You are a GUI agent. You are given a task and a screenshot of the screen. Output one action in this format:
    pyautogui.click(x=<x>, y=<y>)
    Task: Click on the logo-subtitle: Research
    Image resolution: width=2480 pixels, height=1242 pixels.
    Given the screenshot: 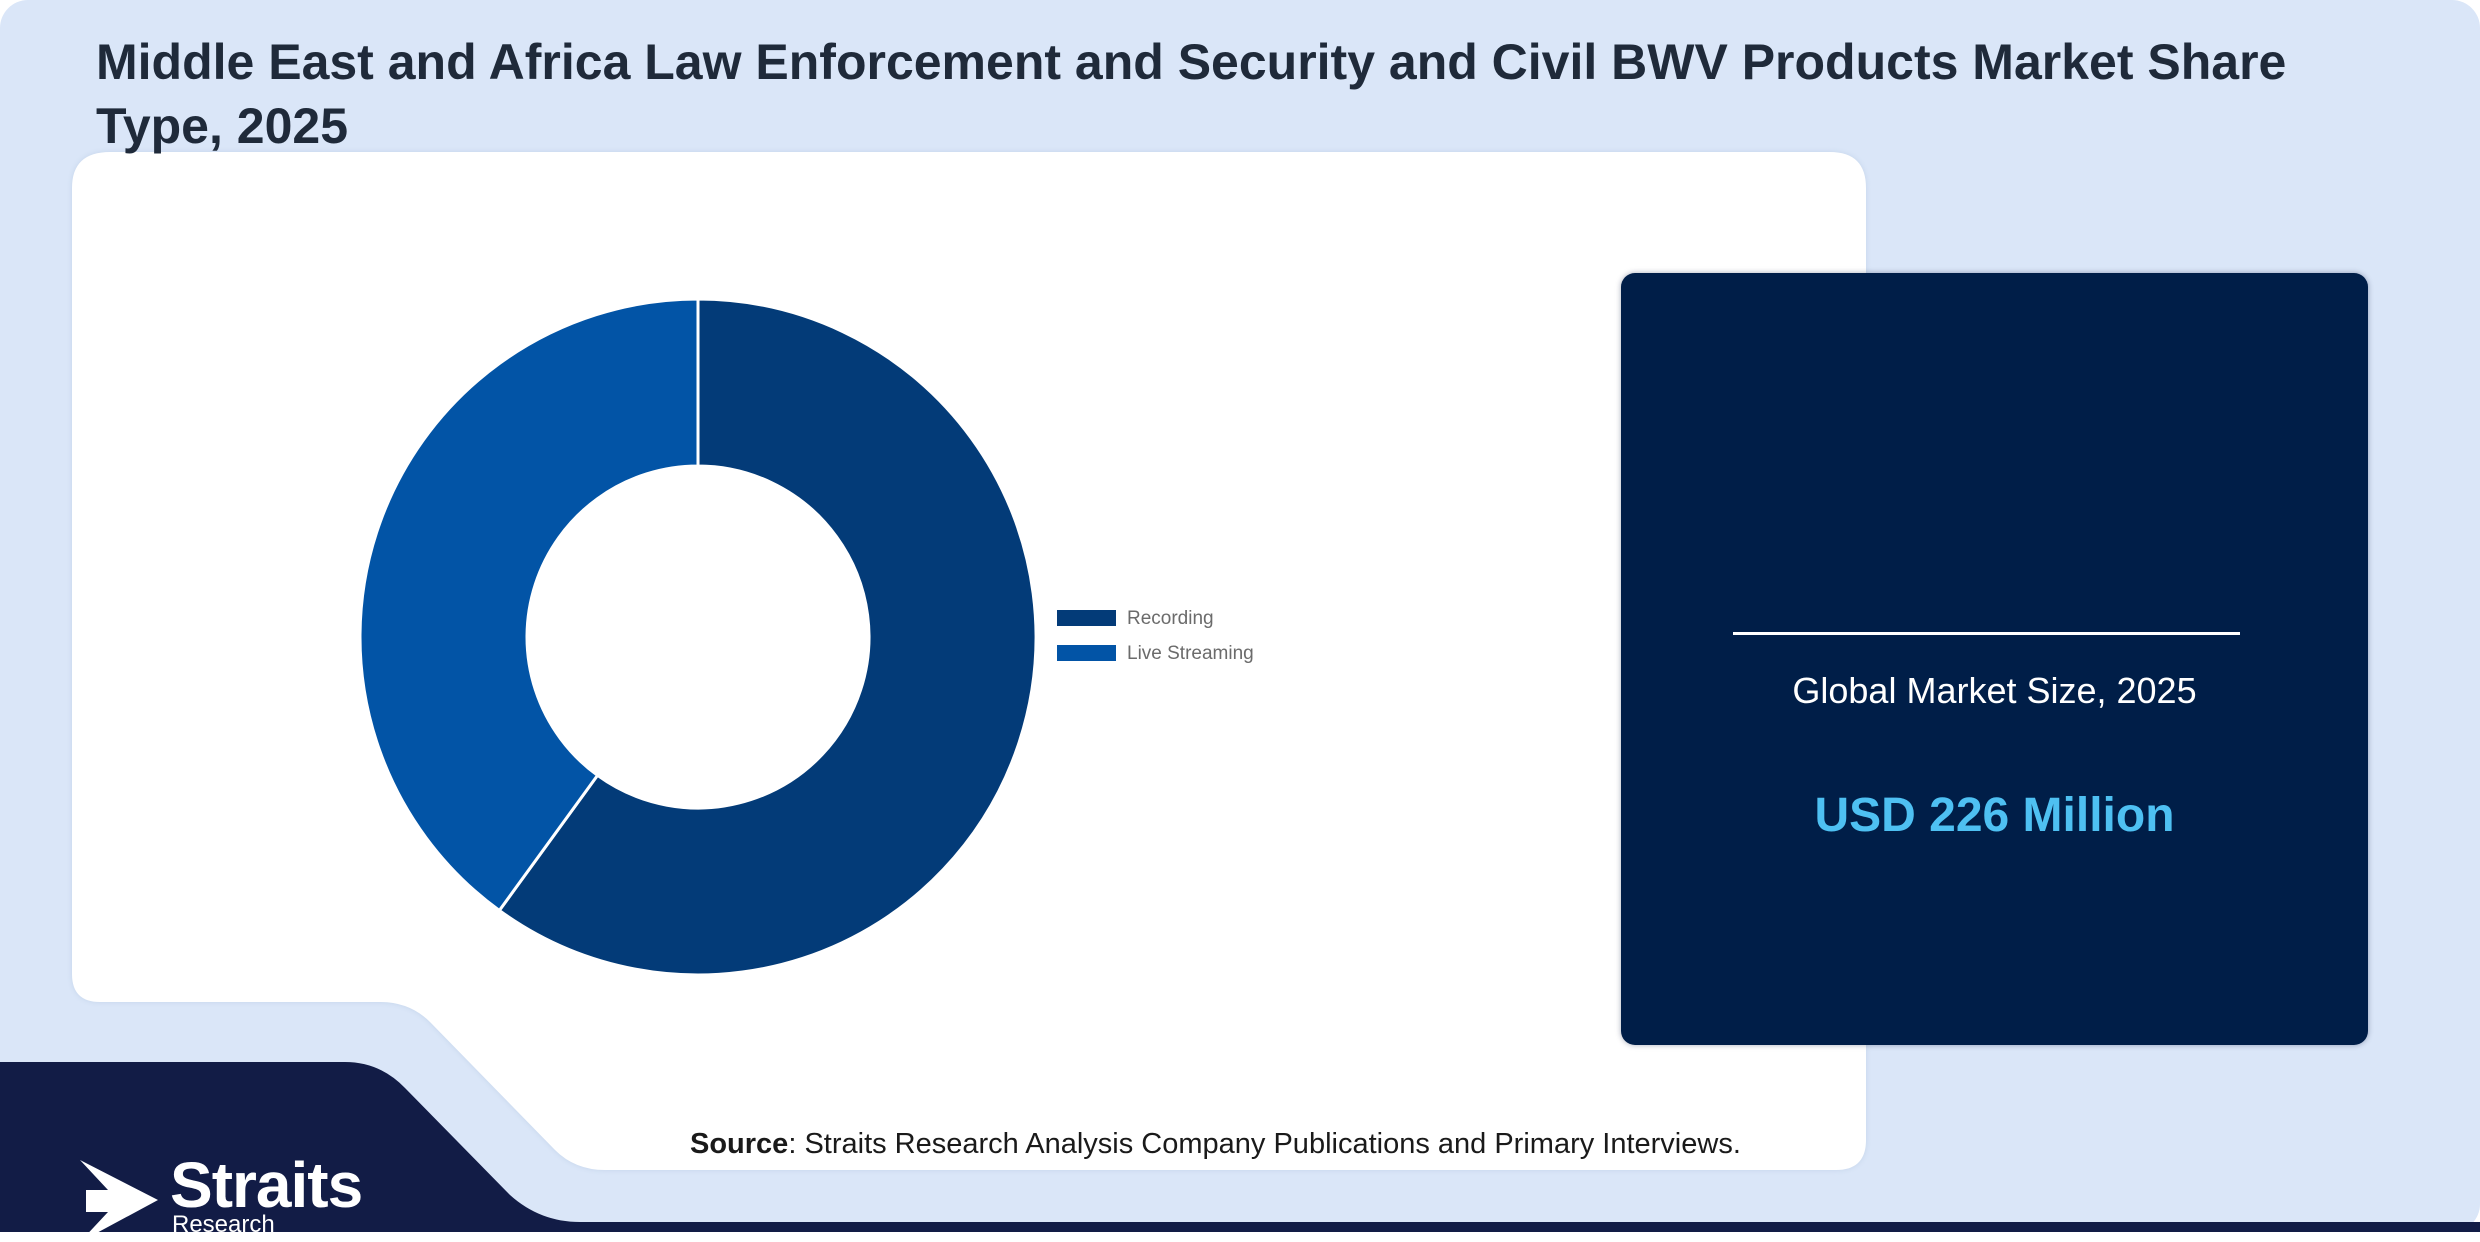 What is the action you would take?
    pyautogui.click(x=223, y=1224)
    